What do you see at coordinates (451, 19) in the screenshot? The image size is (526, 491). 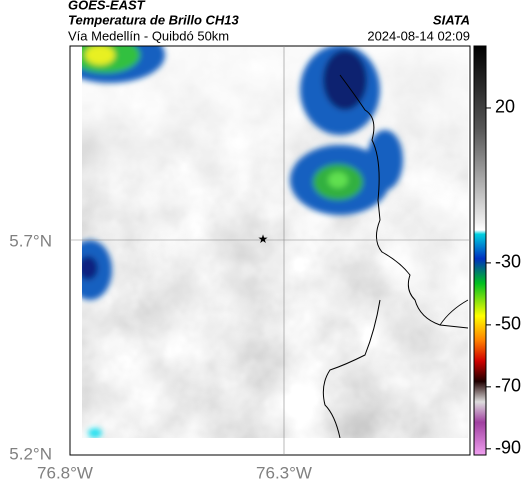 I see `source: SIATA` at bounding box center [451, 19].